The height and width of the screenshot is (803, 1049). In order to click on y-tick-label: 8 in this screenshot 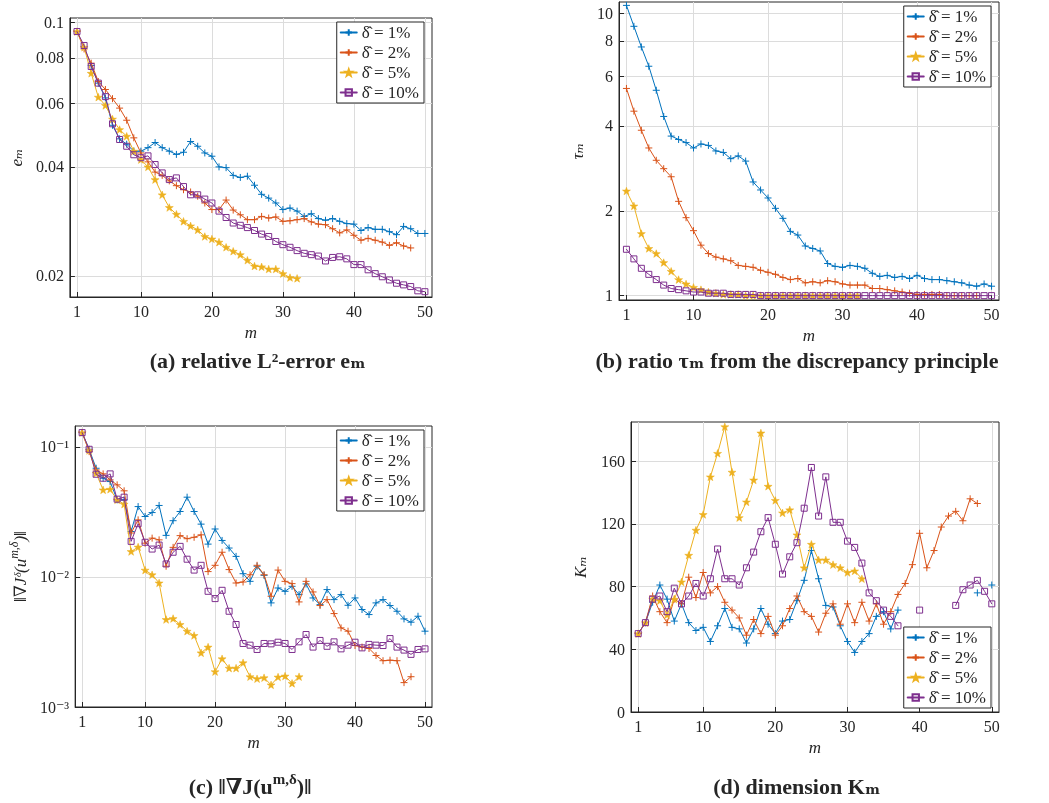, I will do `click(609, 41)`.